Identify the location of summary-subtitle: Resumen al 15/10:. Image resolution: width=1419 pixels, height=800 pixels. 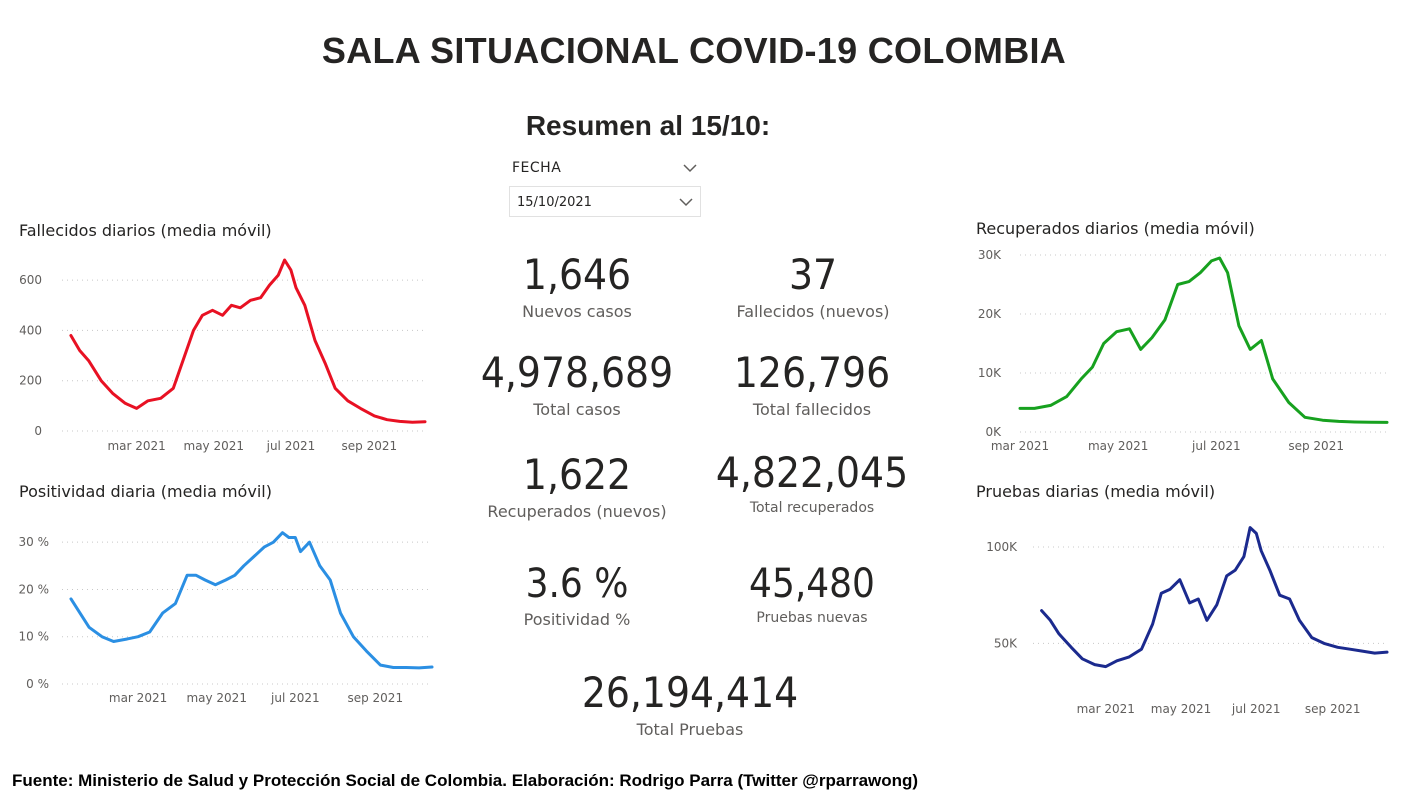
(648, 125).